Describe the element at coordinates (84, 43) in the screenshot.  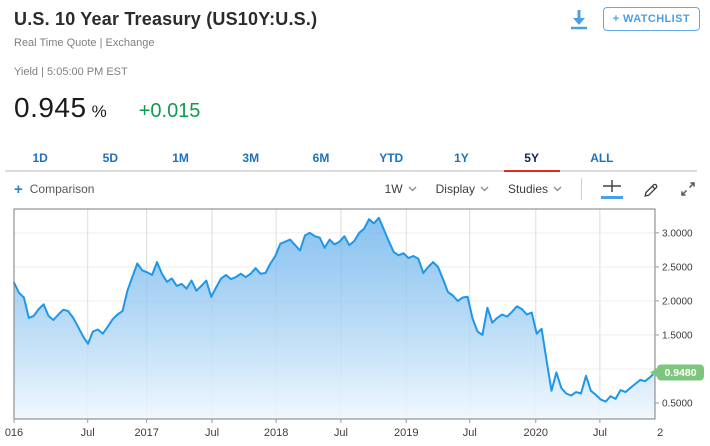
I see `quote-source: Real Time Quote | Exchange` at that location.